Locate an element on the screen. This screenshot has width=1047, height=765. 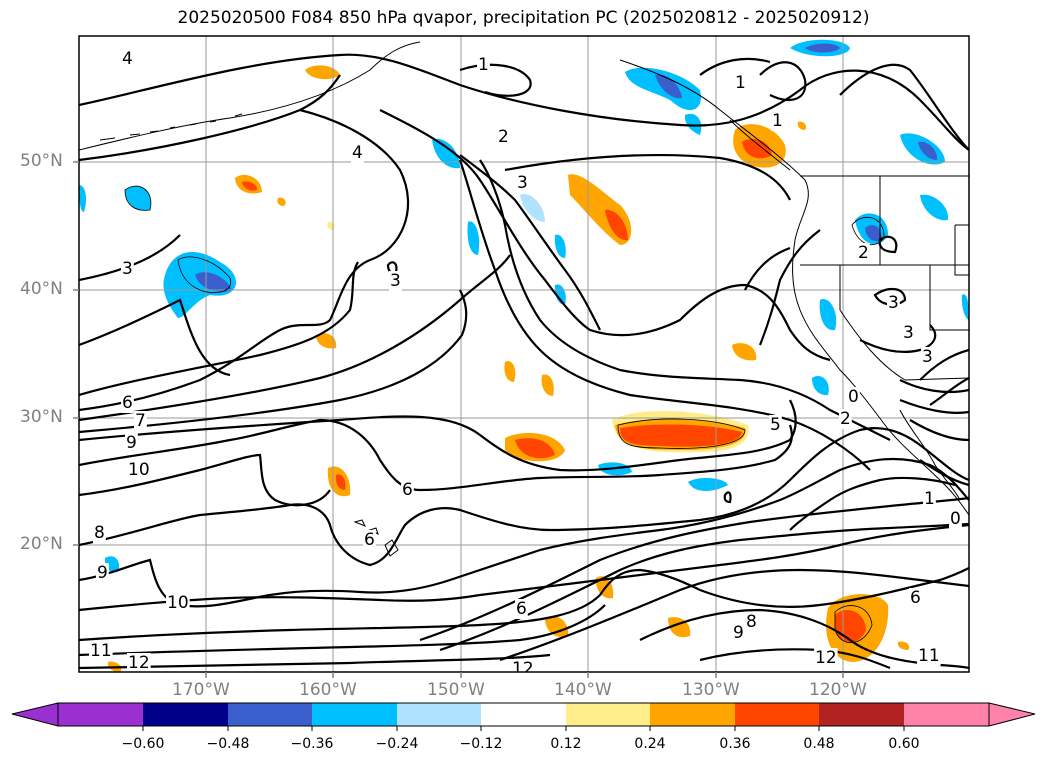
colorbar-tick-label: 0.12 is located at coordinates (566, 744).